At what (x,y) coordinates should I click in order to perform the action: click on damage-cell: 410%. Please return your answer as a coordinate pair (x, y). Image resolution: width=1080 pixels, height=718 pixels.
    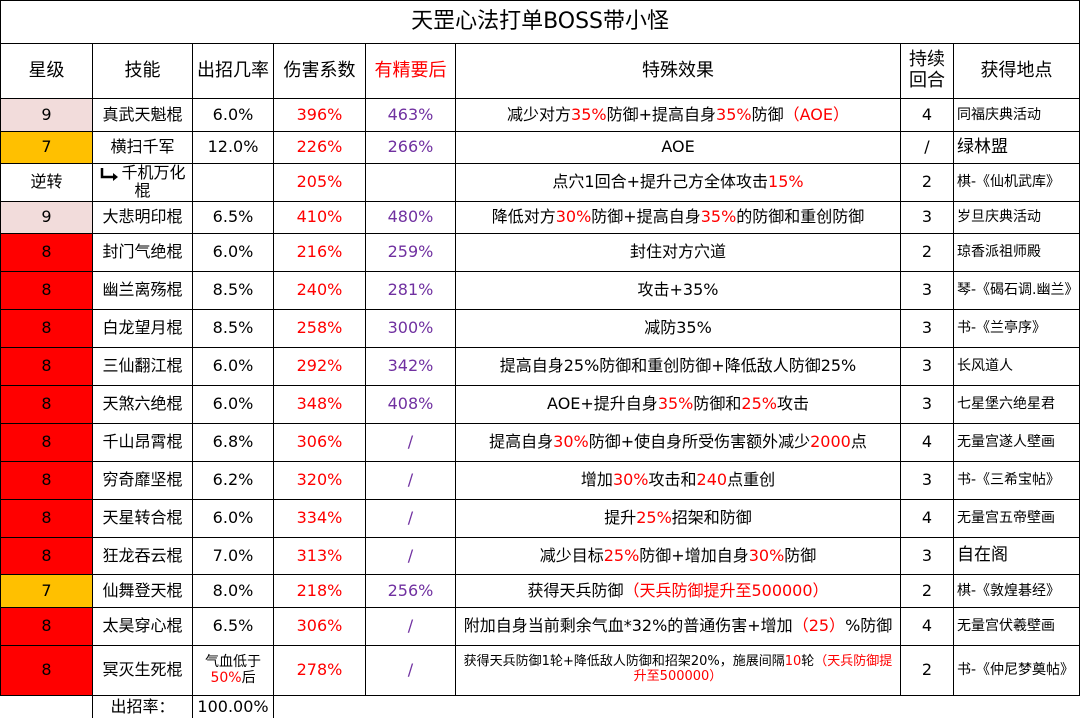
    Looking at the image, I should click on (319, 217).